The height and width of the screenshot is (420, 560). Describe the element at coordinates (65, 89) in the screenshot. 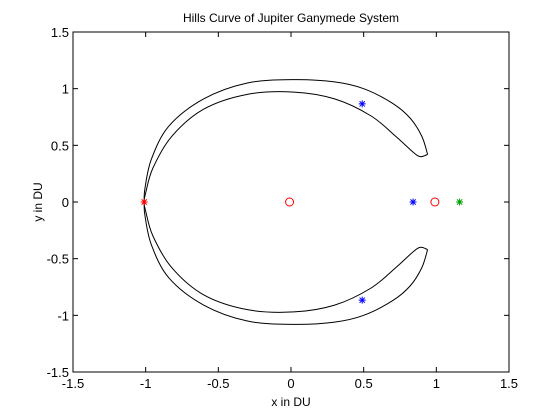

I see `y-tick-label: 1` at that location.